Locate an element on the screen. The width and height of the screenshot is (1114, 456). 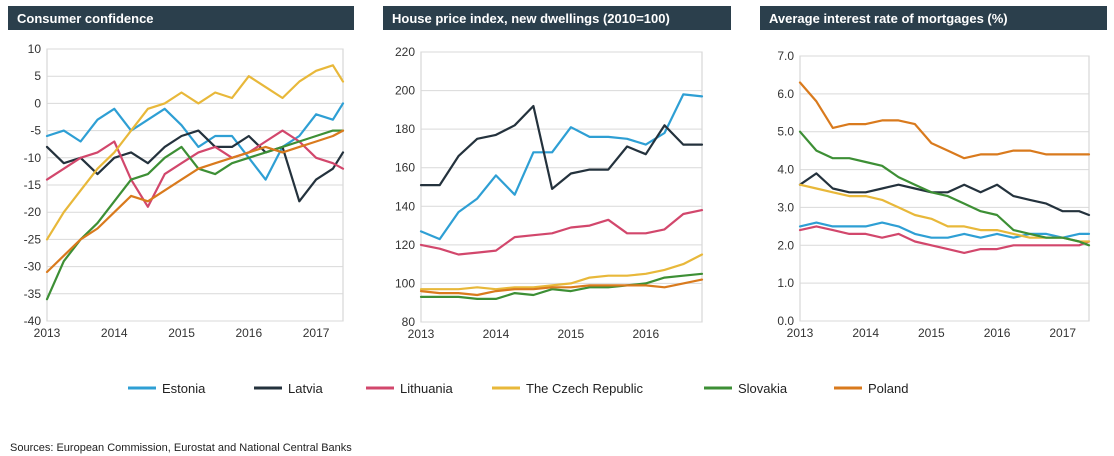
y-tick-label: 140 is located at coordinates (405, 206).